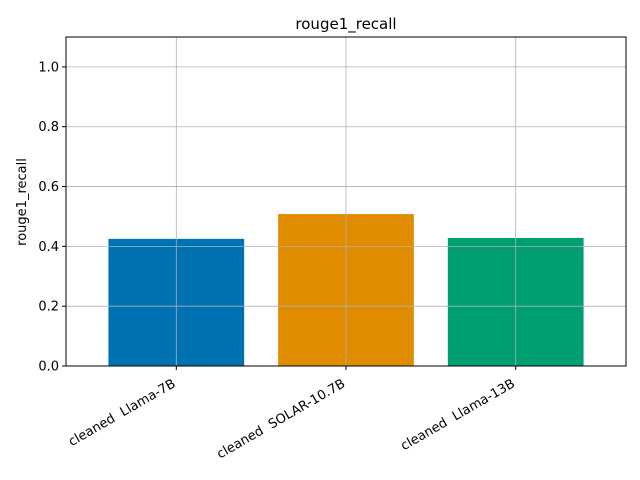 Image resolution: width=640 pixels, height=480 pixels. I want to click on y-tick-label: 0.0, so click(48, 367).